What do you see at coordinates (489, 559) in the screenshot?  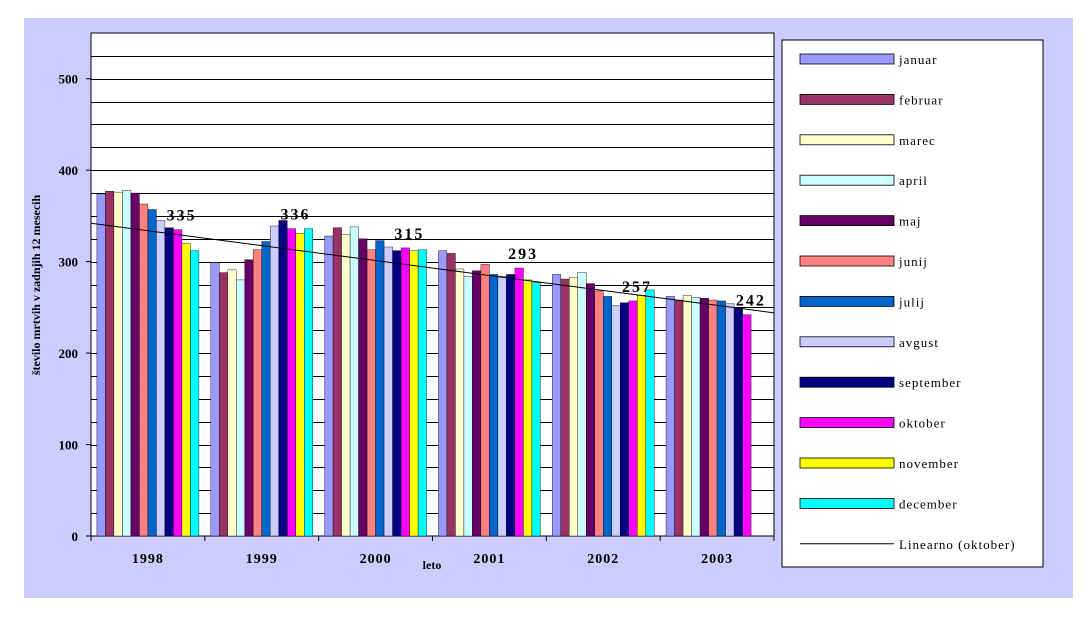 I see `x-tick-label: 2001` at bounding box center [489, 559].